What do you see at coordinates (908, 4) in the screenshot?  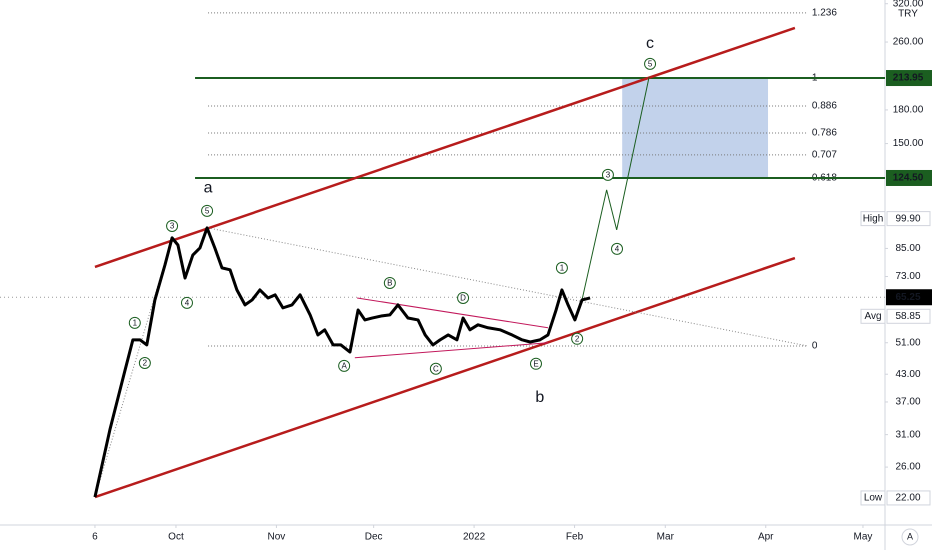 I see `y-tick-label: 320.00` at bounding box center [908, 4].